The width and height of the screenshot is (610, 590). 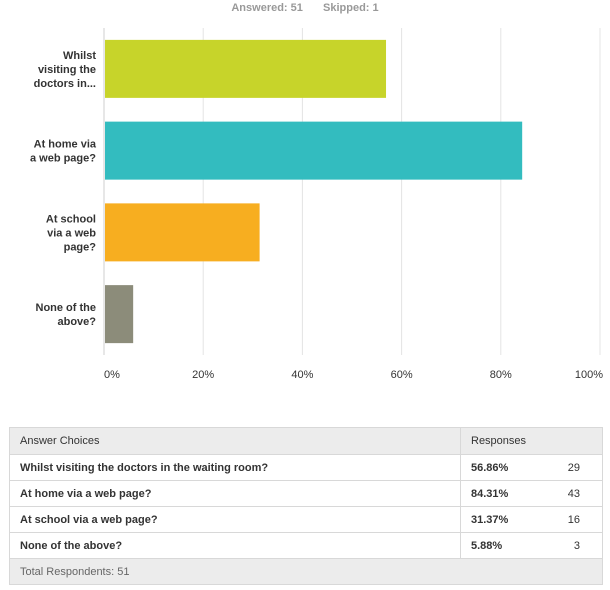 I want to click on tick-label: 0%, so click(x=112, y=375).